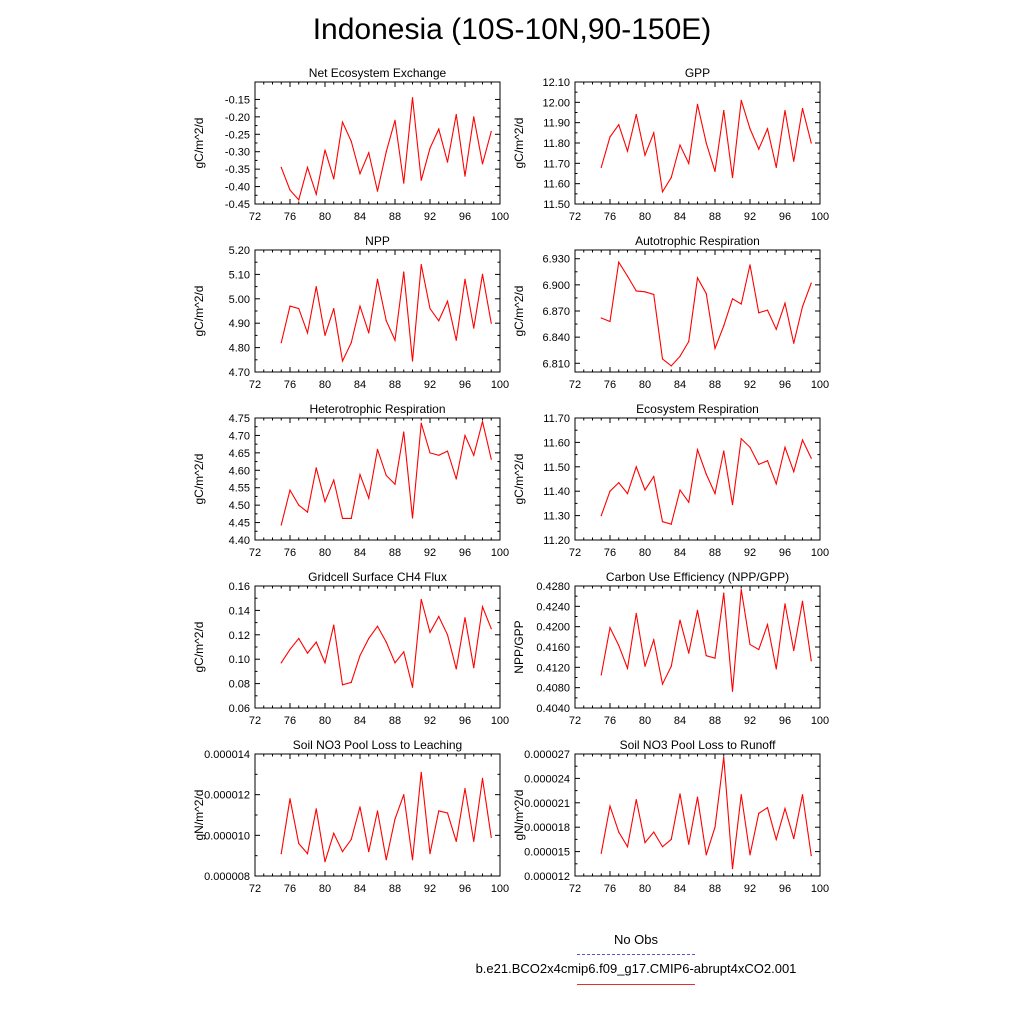 The width and height of the screenshot is (1024, 1024). What do you see at coordinates (512, 29) in the screenshot?
I see `page-title: Indonesia (10S-10N,90-150E)` at bounding box center [512, 29].